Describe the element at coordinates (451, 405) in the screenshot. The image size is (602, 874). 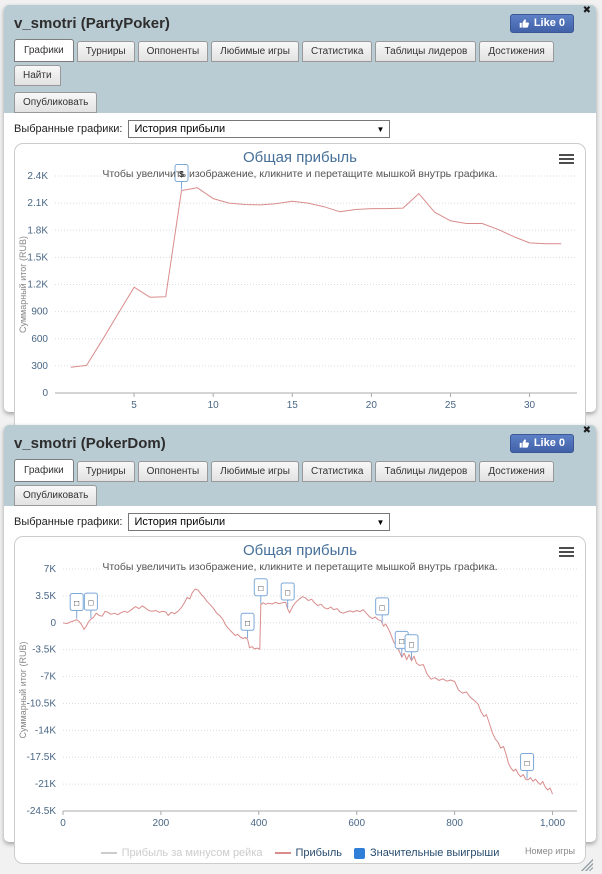
I see `svg-text: 25` at that location.